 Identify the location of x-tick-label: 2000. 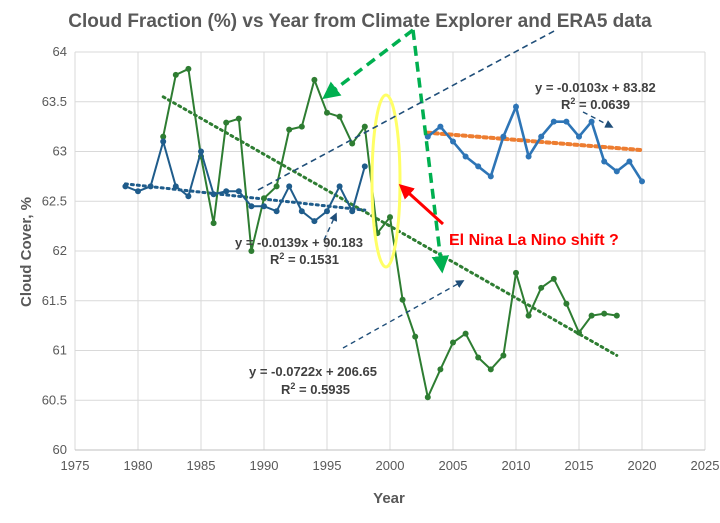
(390, 465).